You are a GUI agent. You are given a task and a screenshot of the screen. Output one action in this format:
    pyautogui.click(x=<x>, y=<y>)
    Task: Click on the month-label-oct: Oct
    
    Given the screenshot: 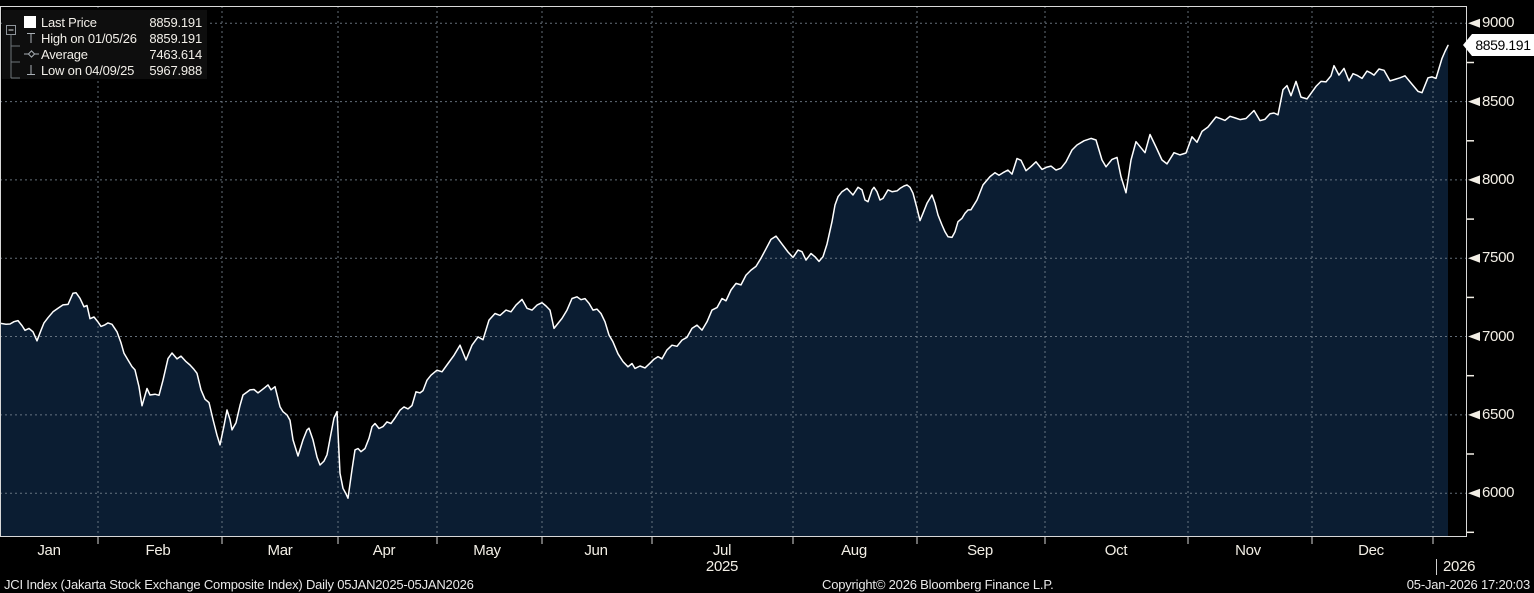 What is the action you would take?
    pyautogui.click(x=1116, y=550)
    